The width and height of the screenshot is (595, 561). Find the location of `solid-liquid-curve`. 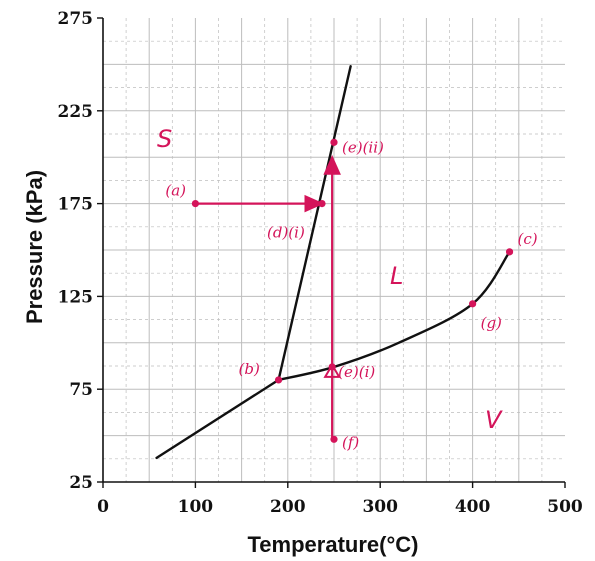

solid-liquid-curve is located at coordinates (314, 223).